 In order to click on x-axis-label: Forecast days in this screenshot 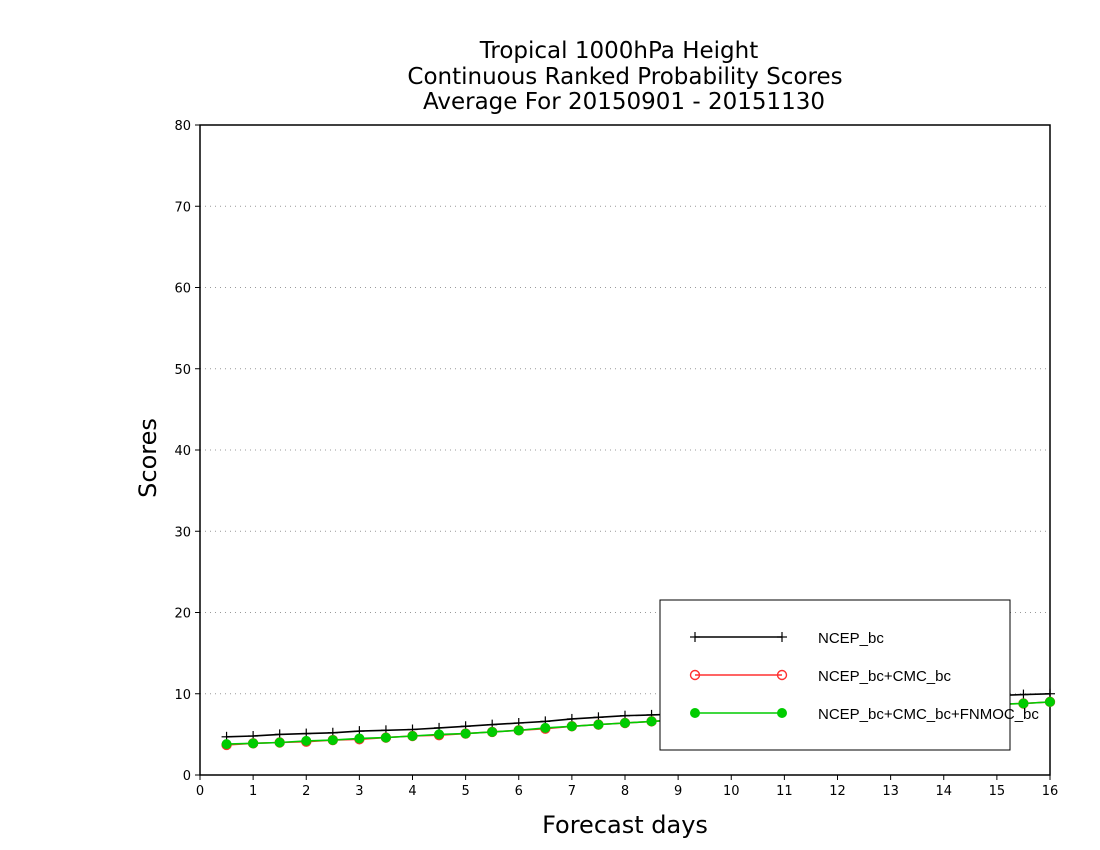, I will do `click(625, 825)`.